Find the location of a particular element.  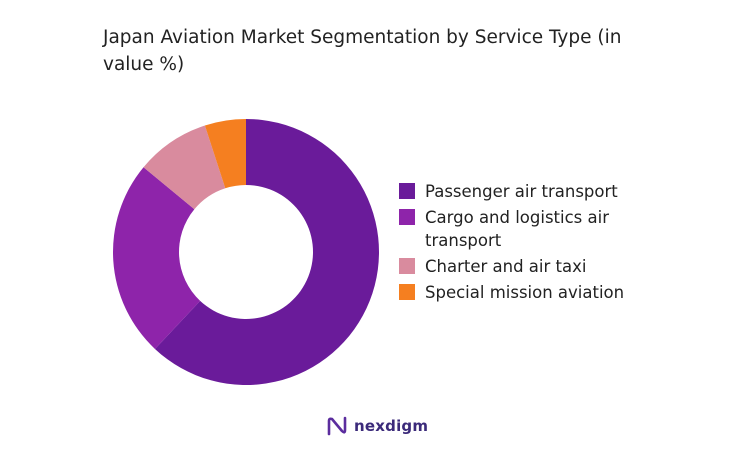

legend-item-cargo: Cargo and logistics air transport is located at coordinates (529, 229).